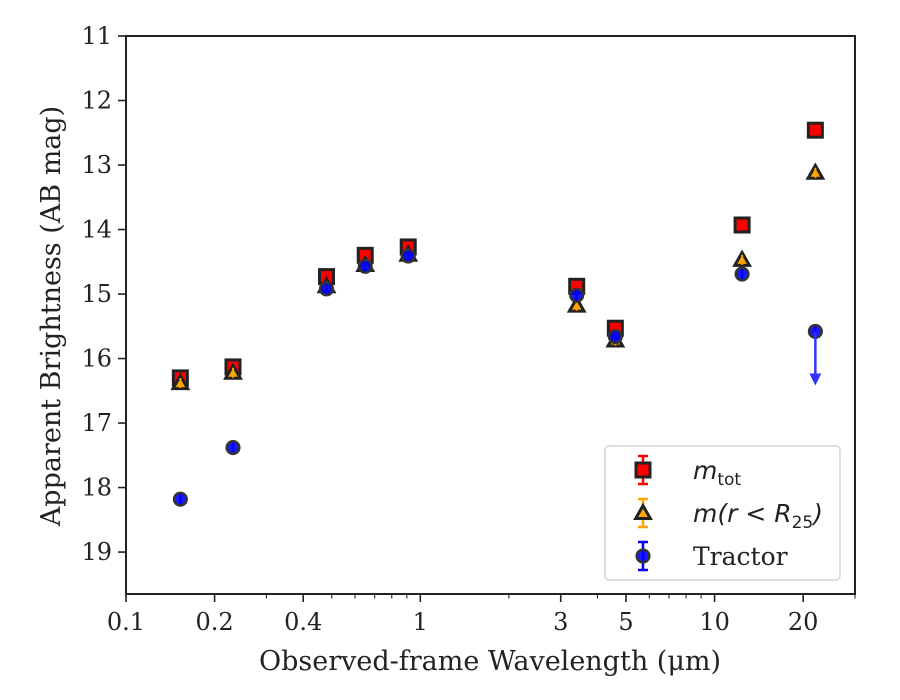  I want to click on y-tick-label: 16, so click(96, 359).